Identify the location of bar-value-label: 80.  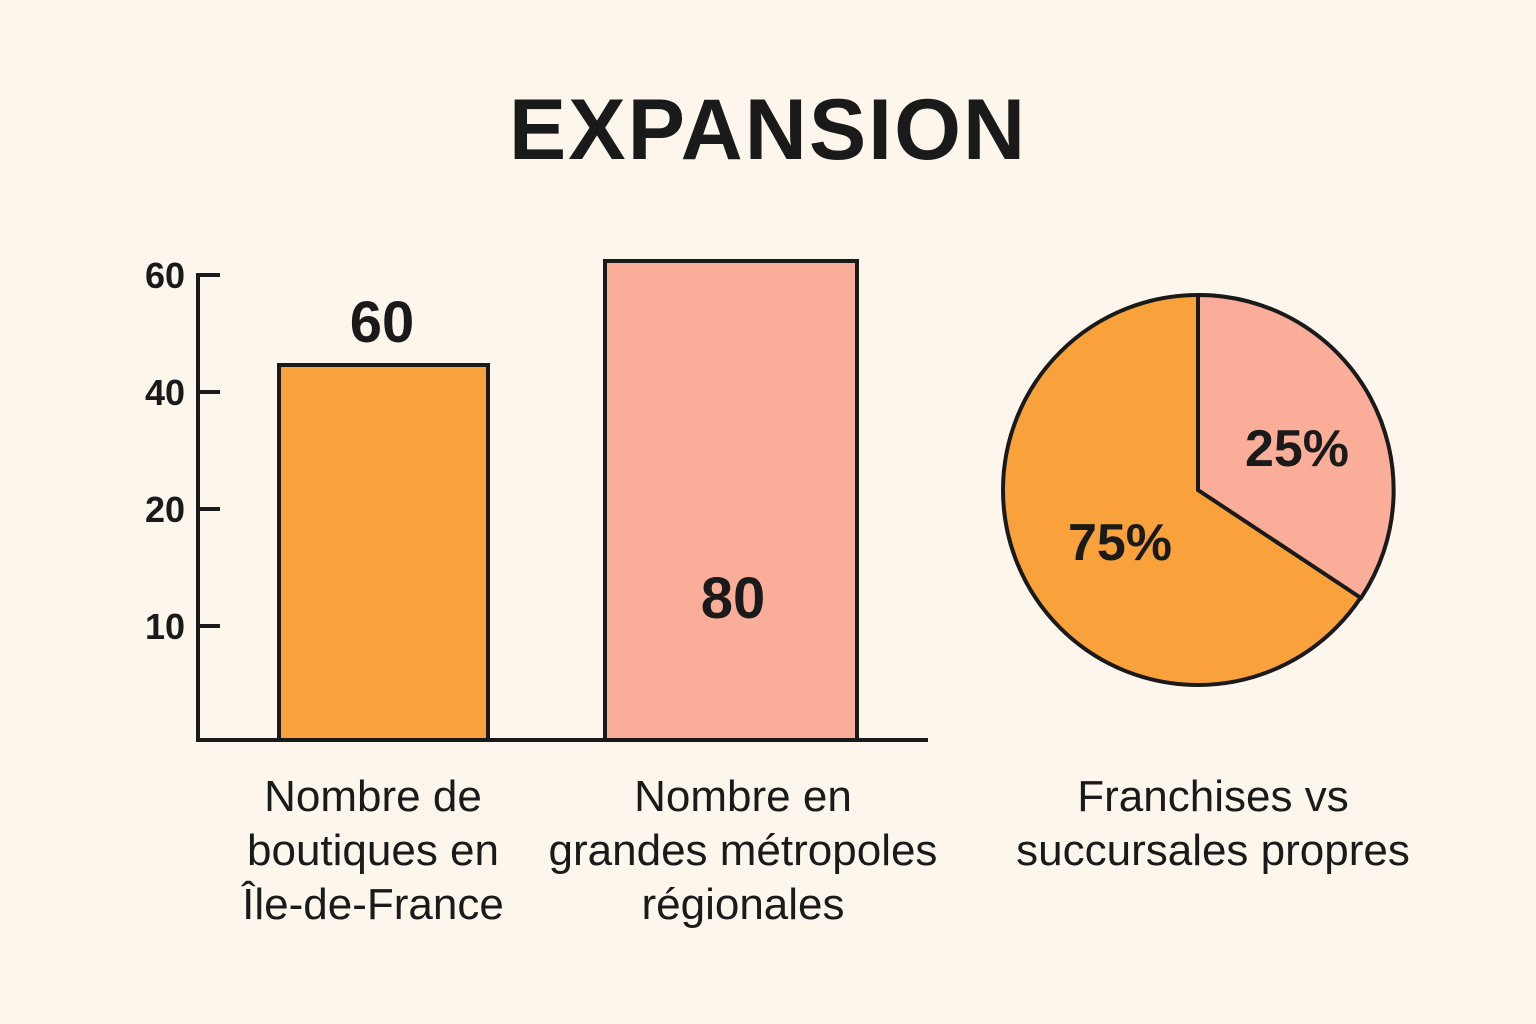
(733, 598).